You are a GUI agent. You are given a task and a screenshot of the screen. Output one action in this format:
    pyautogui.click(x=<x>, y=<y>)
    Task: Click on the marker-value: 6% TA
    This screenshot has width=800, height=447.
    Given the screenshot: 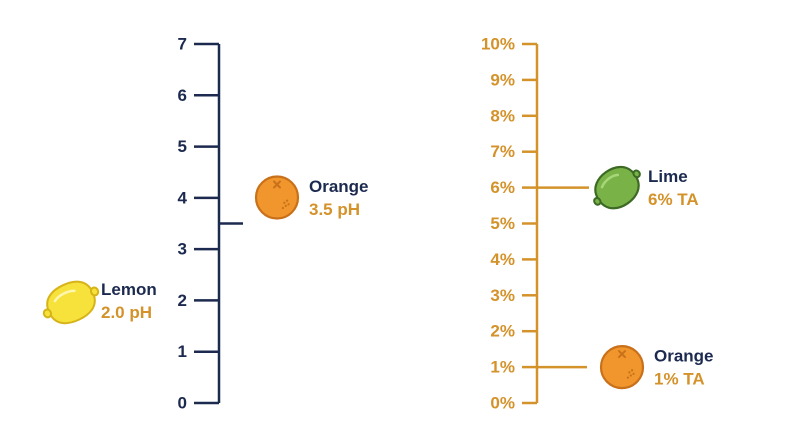 What is the action you would take?
    pyautogui.click(x=673, y=199)
    